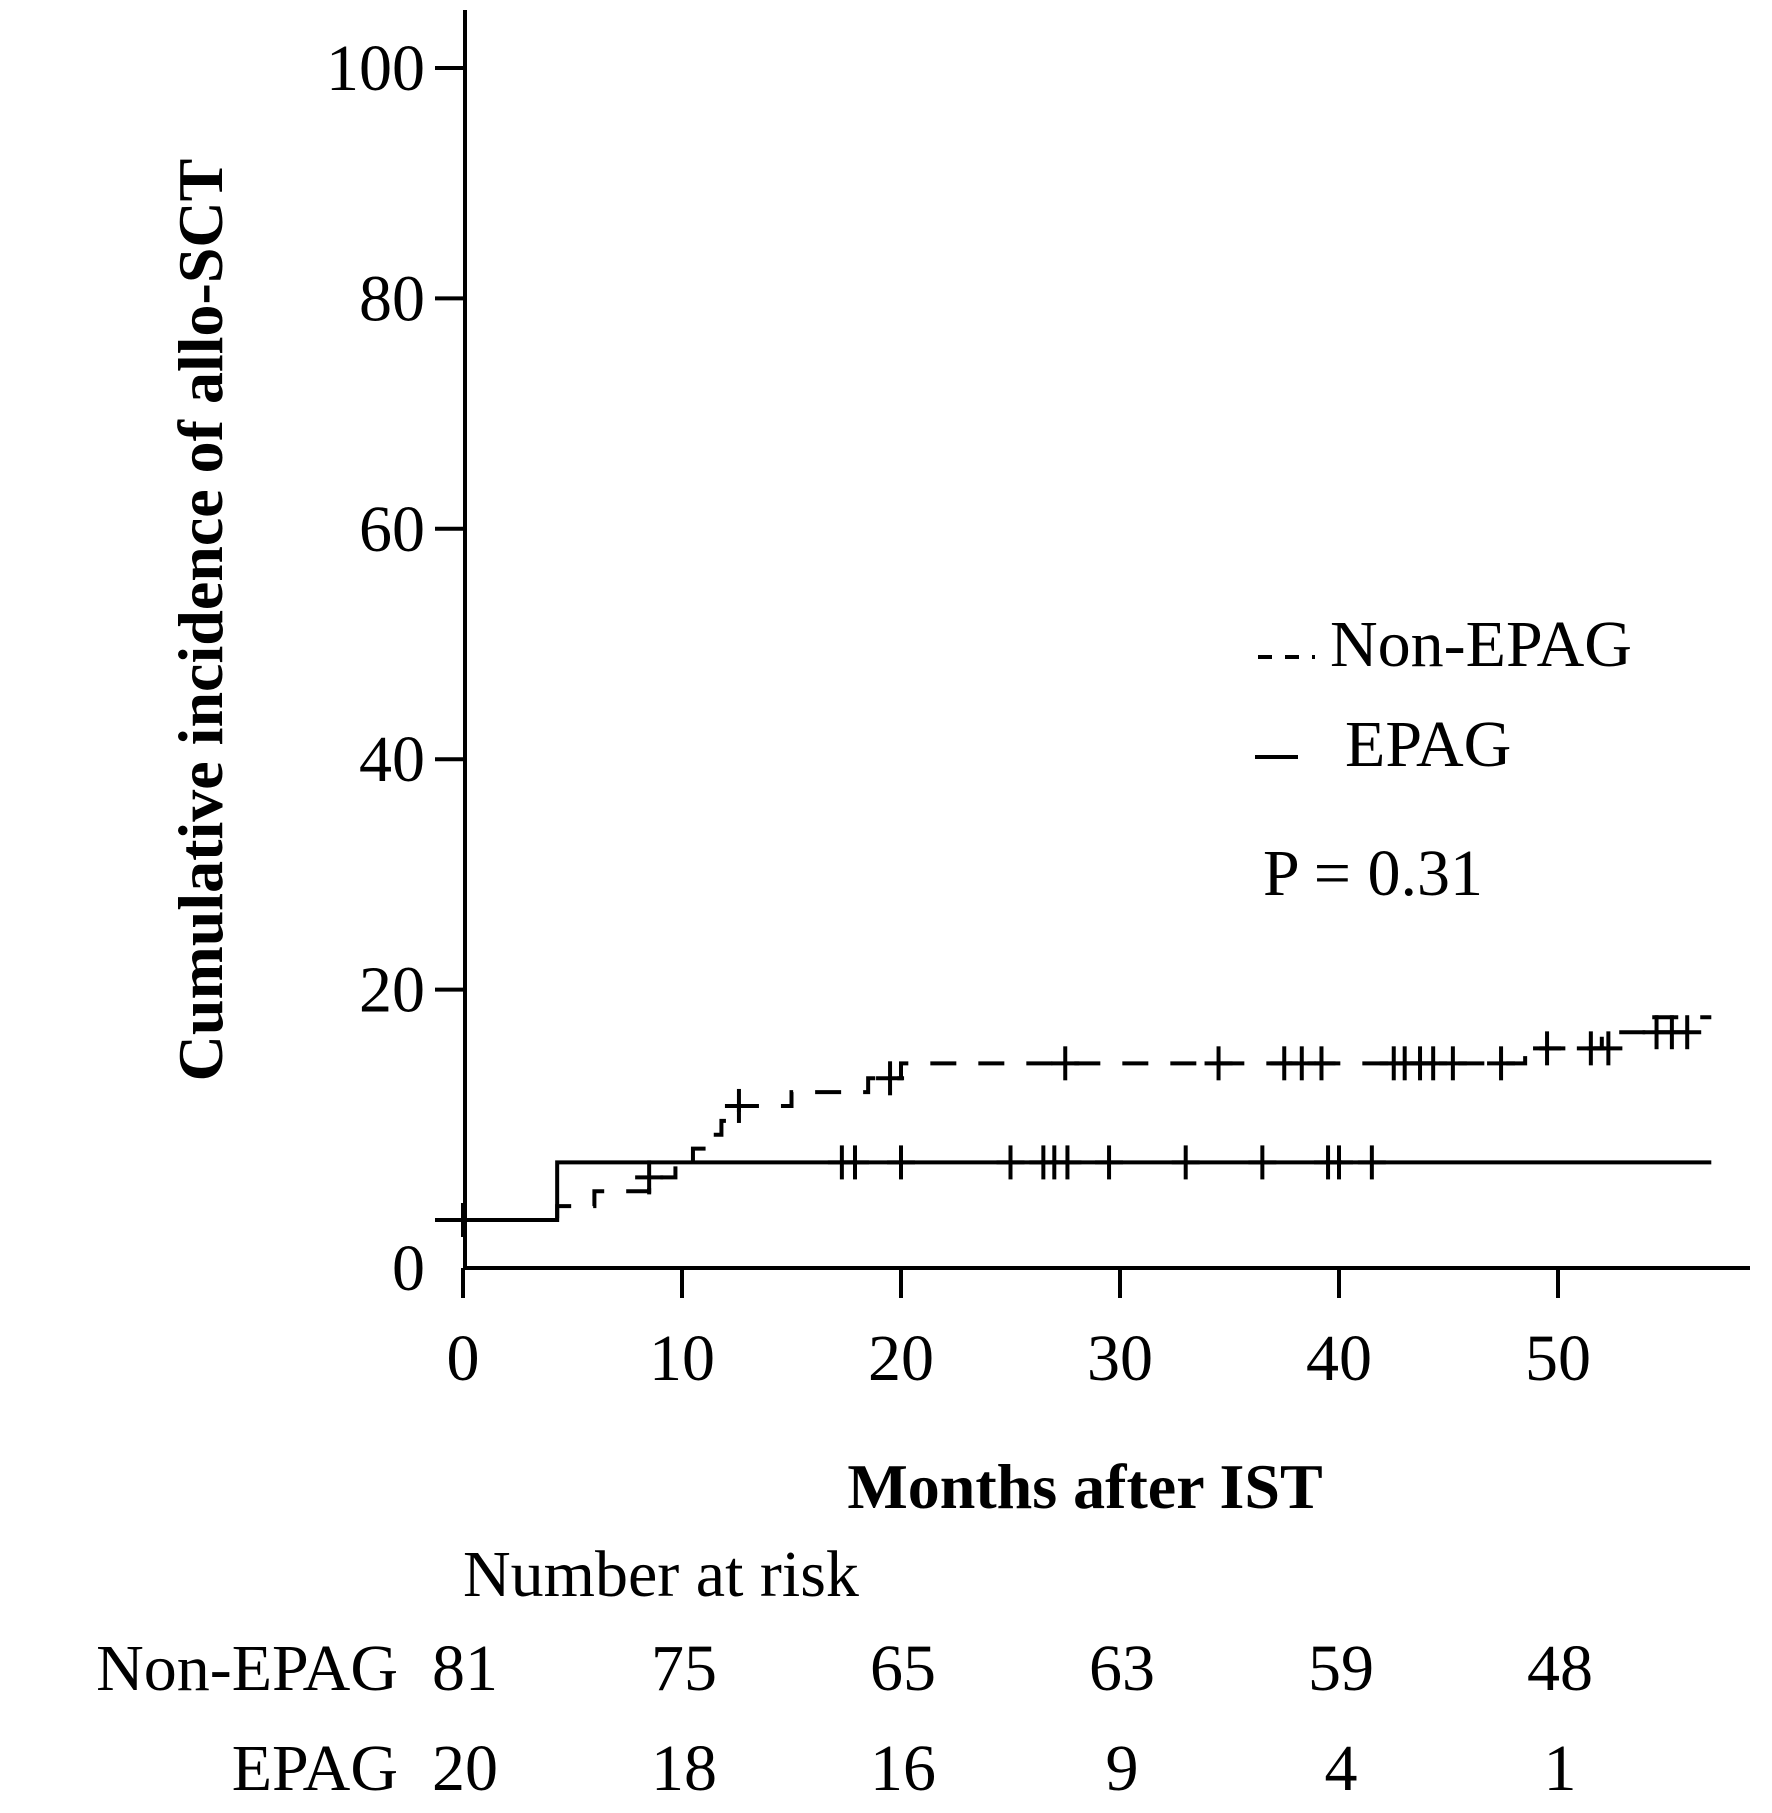 This screenshot has width=1772, height=1813. What do you see at coordinates (684, 1668) in the screenshot?
I see `risk-value: 75` at bounding box center [684, 1668].